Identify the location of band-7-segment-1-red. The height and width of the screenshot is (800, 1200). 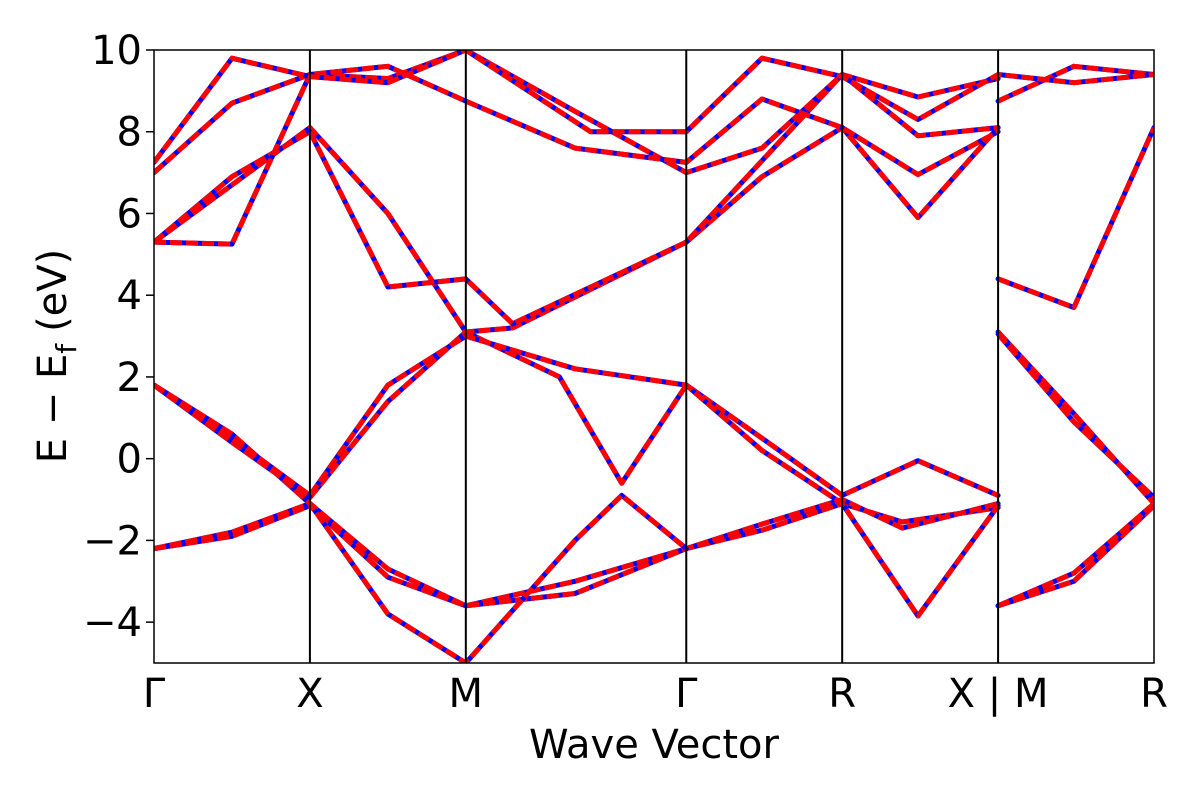
(1075, 218).